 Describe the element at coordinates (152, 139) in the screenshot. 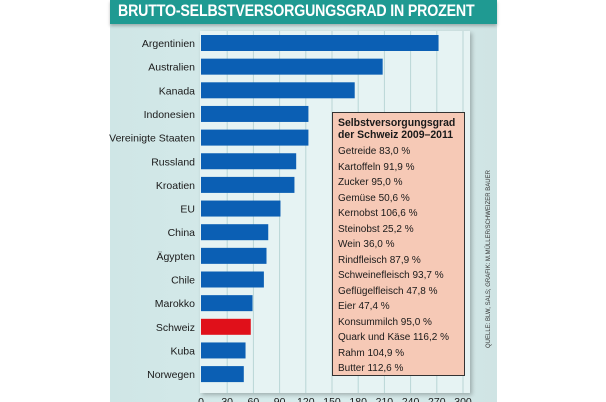

I see `category-label: Vereinigte Staaten` at that location.